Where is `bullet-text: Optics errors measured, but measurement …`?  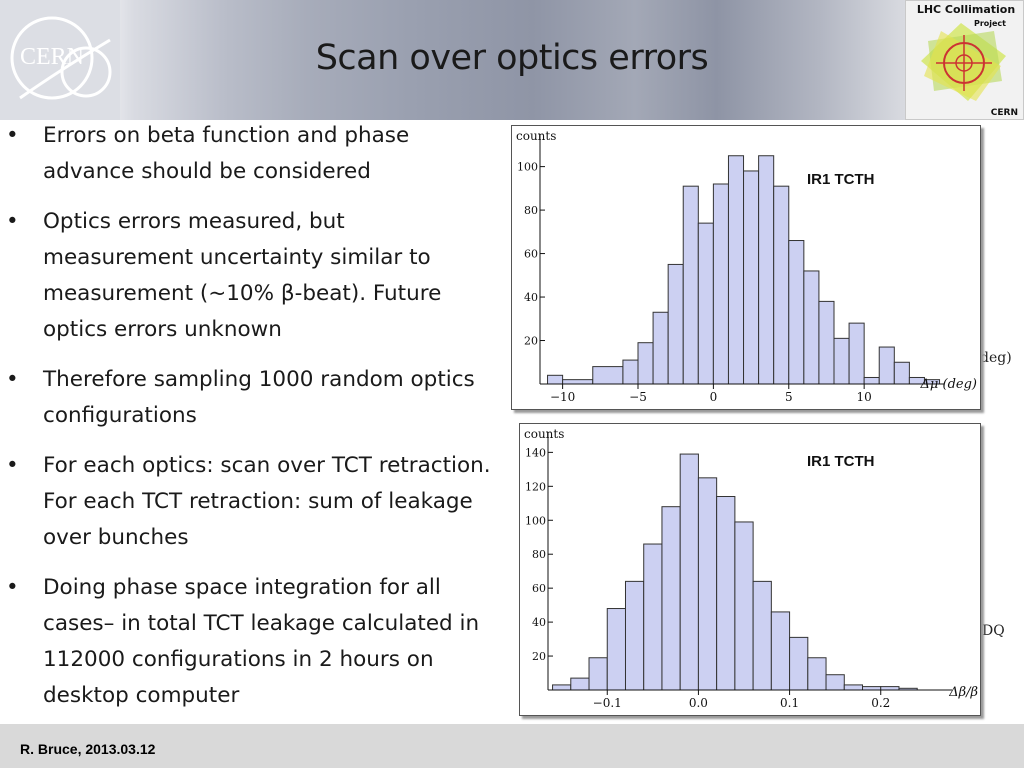
bullet-text: Optics errors measured, but measurement … is located at coordinates (242, 275).